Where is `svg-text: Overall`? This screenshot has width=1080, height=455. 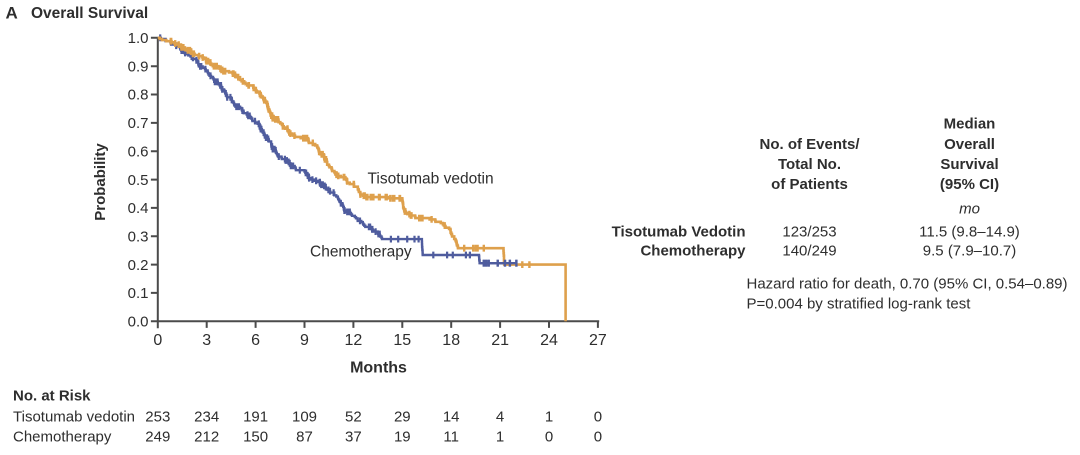 svg-text: Overall is located at coordinates (969, 144).